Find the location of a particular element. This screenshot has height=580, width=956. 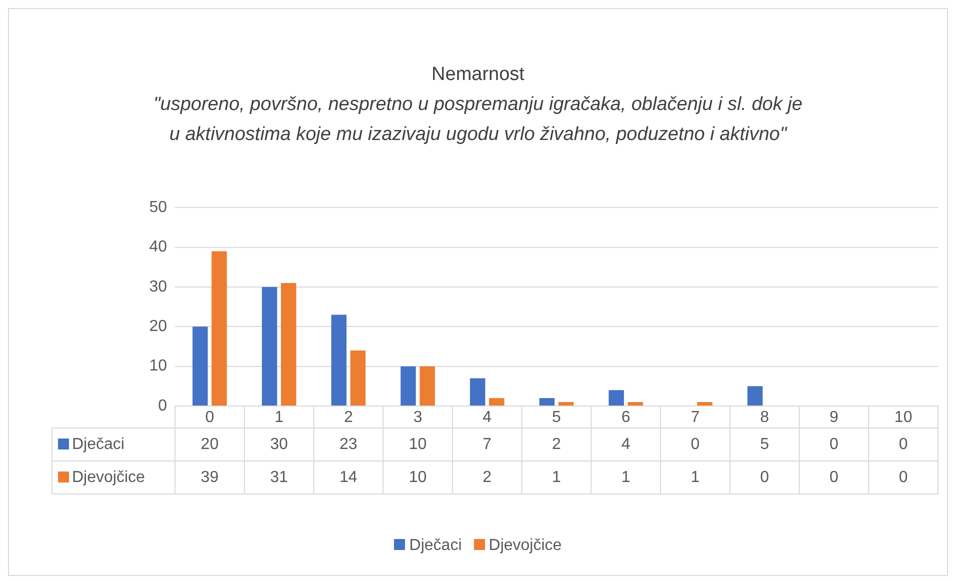

x-tick-label: 7 is located at coordinates (695, 417).